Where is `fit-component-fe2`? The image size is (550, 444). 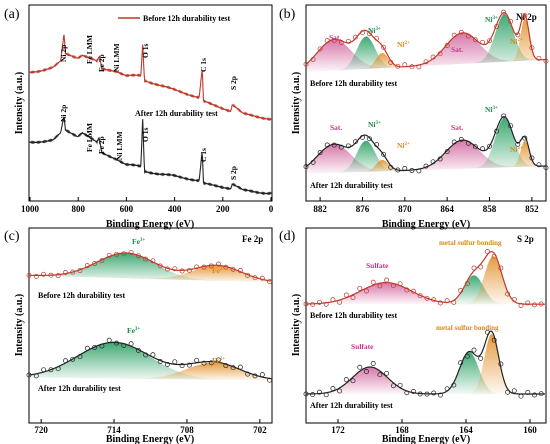 fit-component-fe2 is located at coordinates (150, 274).